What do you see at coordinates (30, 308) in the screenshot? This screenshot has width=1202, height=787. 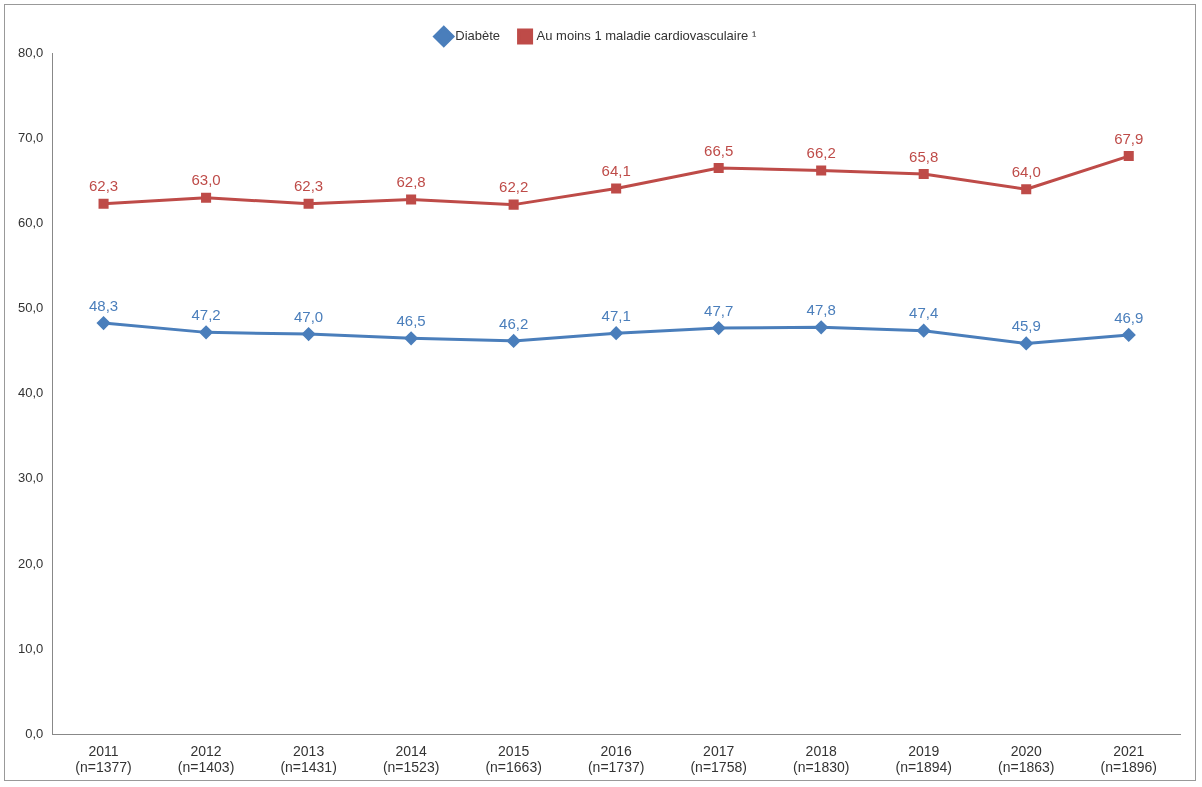 I see `y-tick-label: 50,0` at bounding box center [30, 308].